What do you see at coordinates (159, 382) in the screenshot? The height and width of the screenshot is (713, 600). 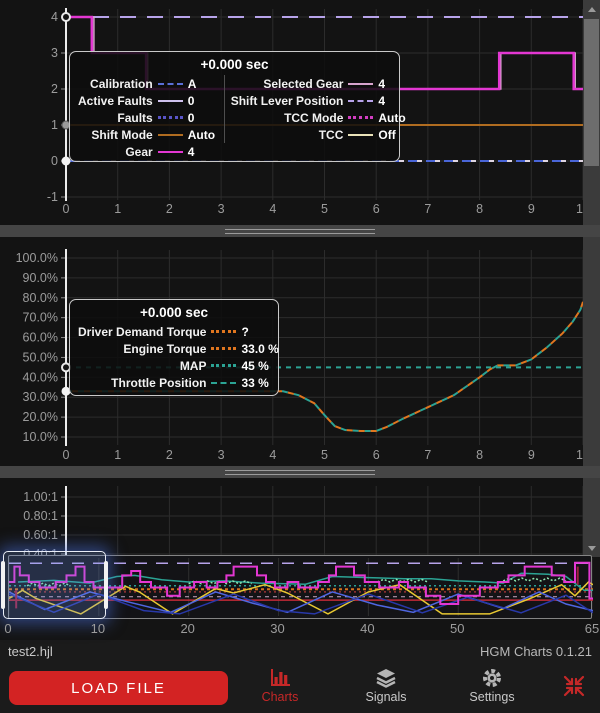 I see `signal-label: Throttle Position` at bounding box center [159, 382].